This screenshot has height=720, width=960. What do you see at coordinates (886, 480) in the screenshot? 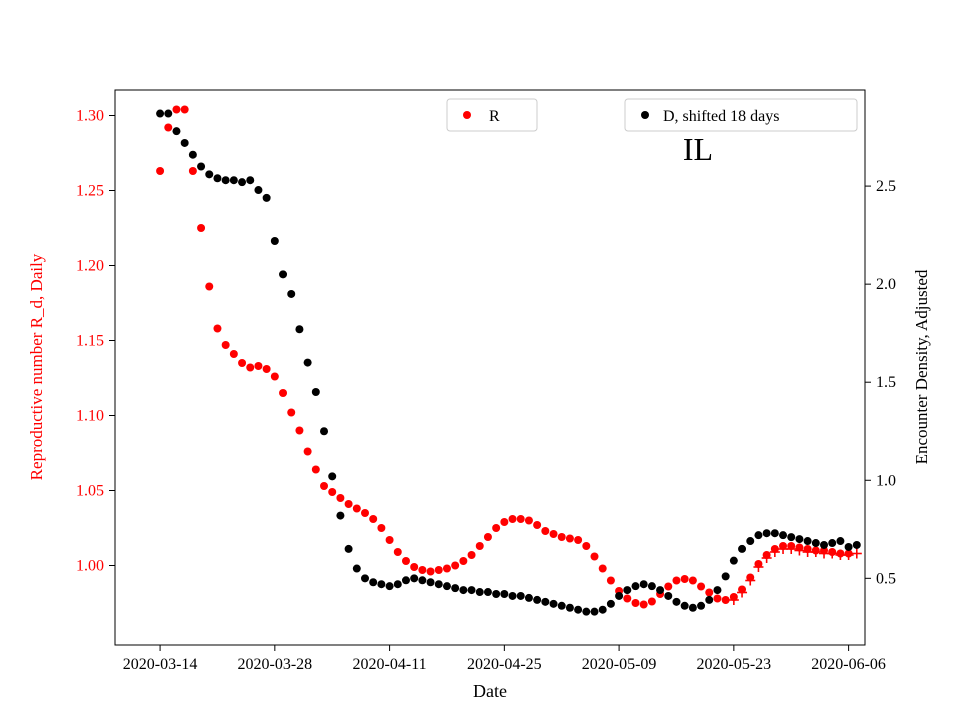
I see `right-y-tick-label: 1.0` at bounding box center [886, 480].